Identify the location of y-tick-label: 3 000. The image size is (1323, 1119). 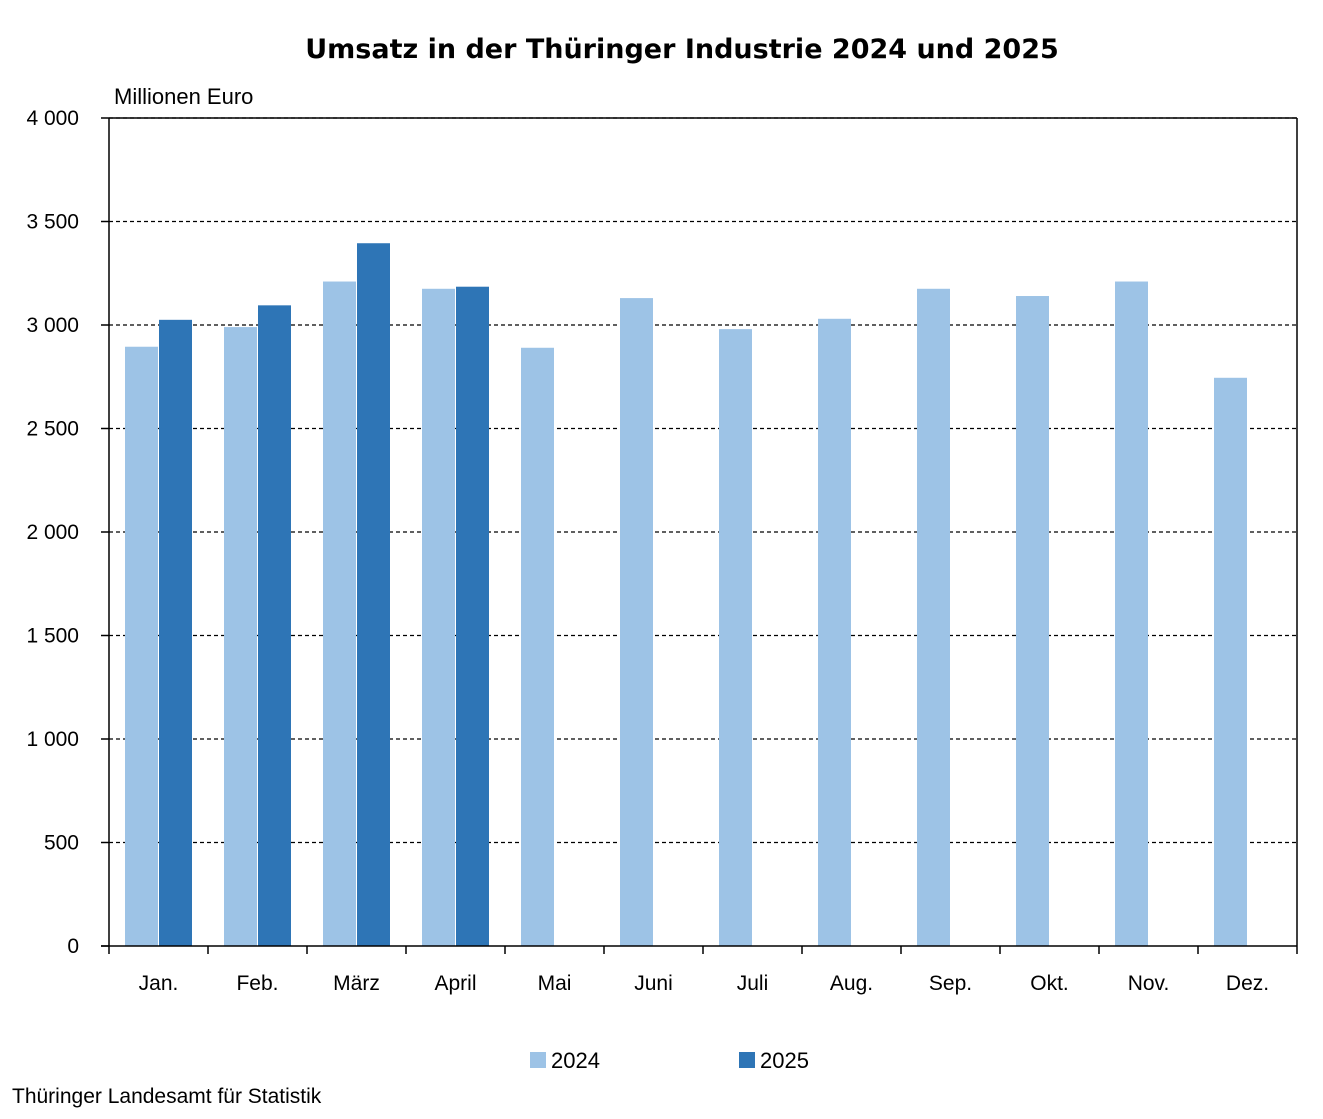
(52, 325).